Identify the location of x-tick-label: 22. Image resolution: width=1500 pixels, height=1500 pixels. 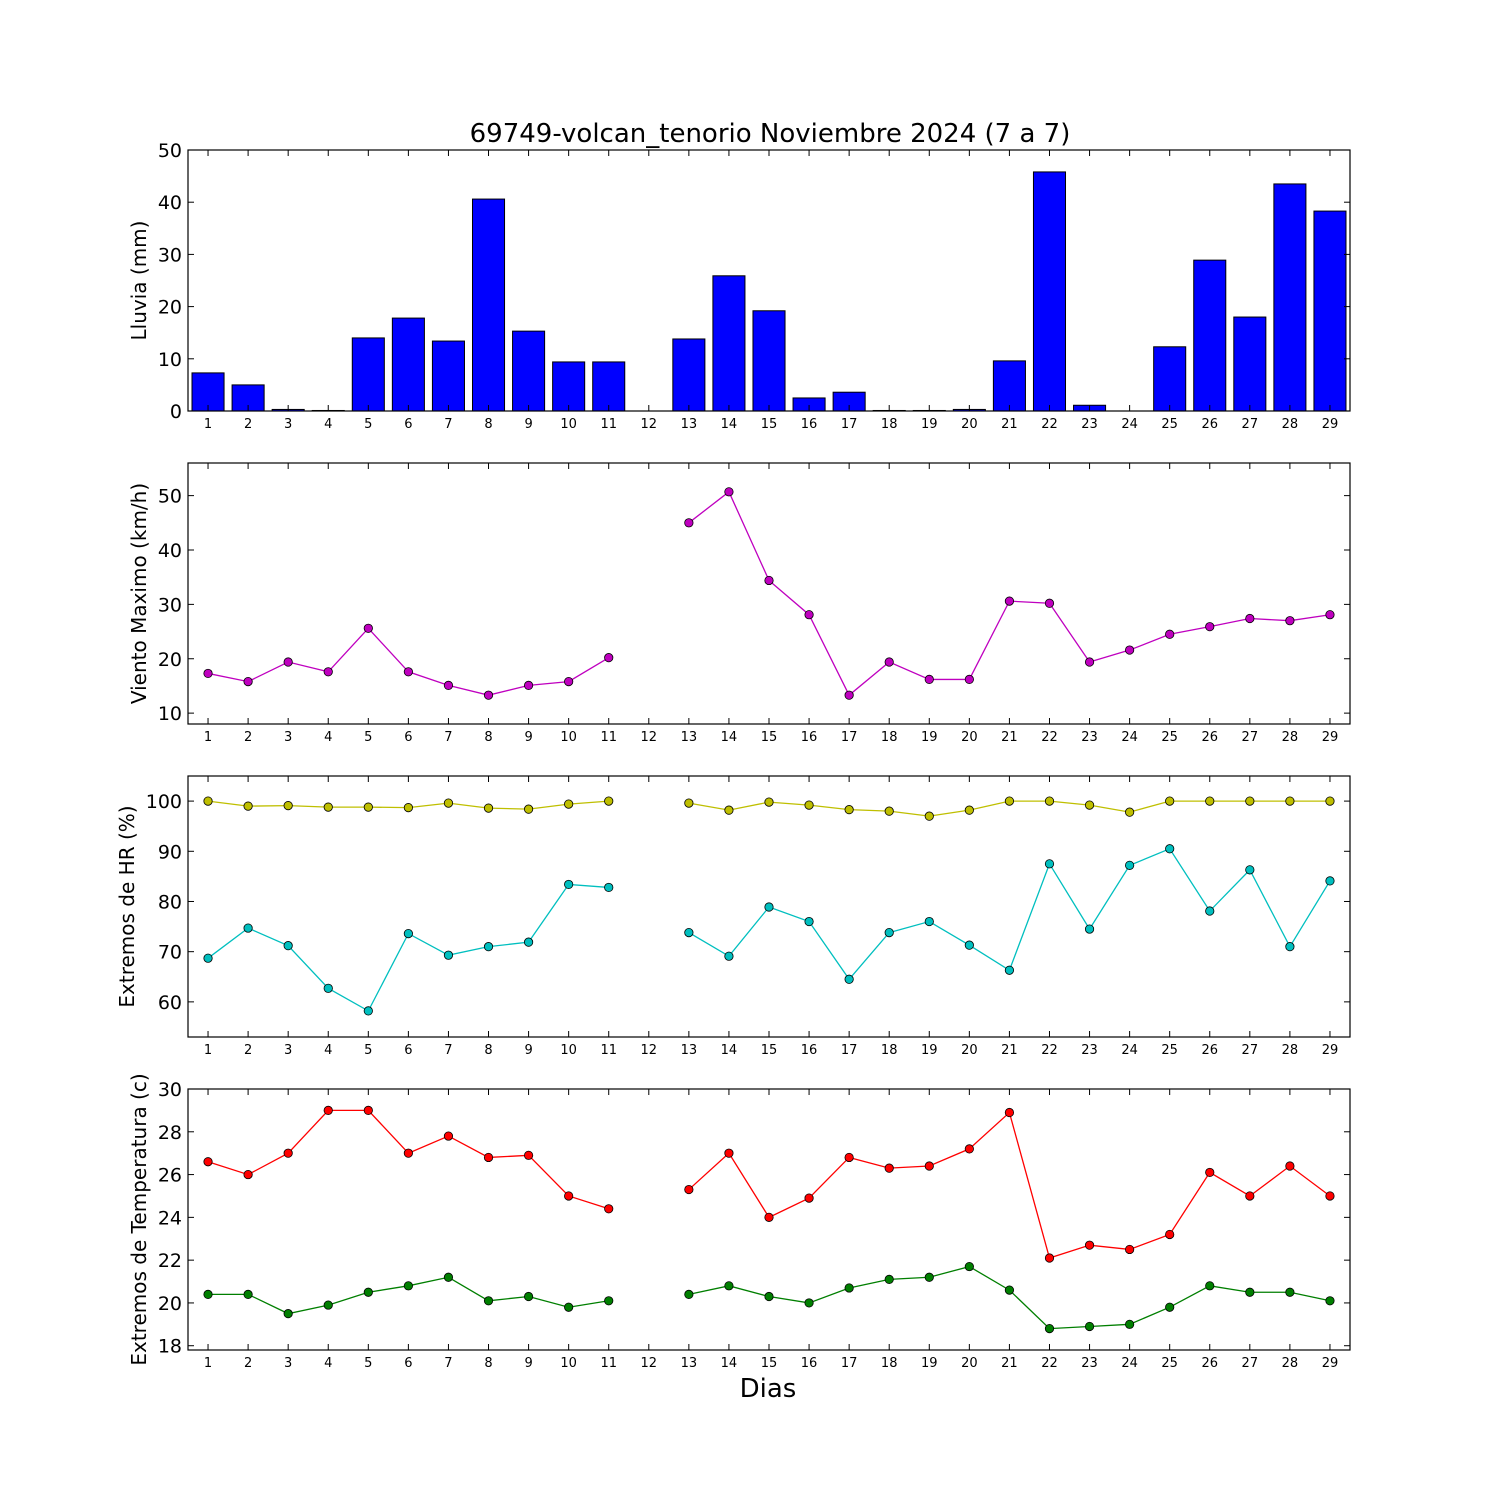
(1049, 737).